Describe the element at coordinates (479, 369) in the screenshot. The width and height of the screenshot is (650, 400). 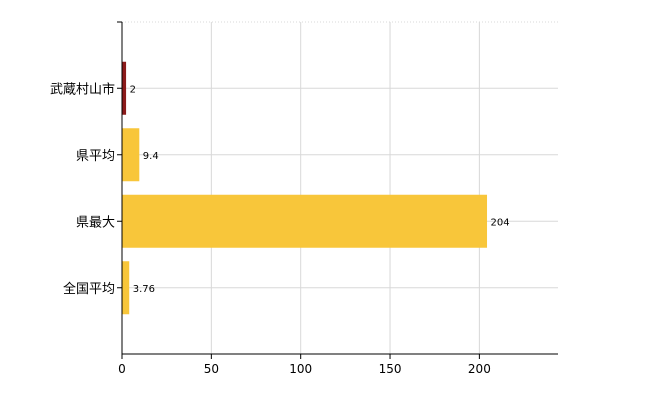
I see `x-tick-label-4: 200` at that location.